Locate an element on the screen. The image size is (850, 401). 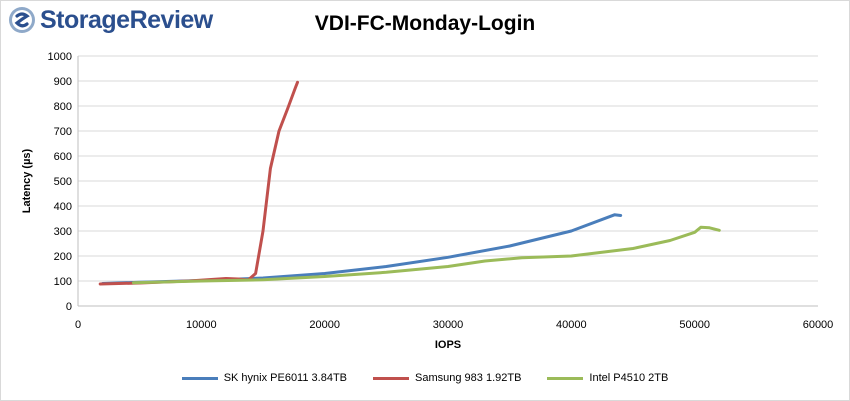
legend-item: Samsung 983 1.92TB is located at coordinates (447, 378).